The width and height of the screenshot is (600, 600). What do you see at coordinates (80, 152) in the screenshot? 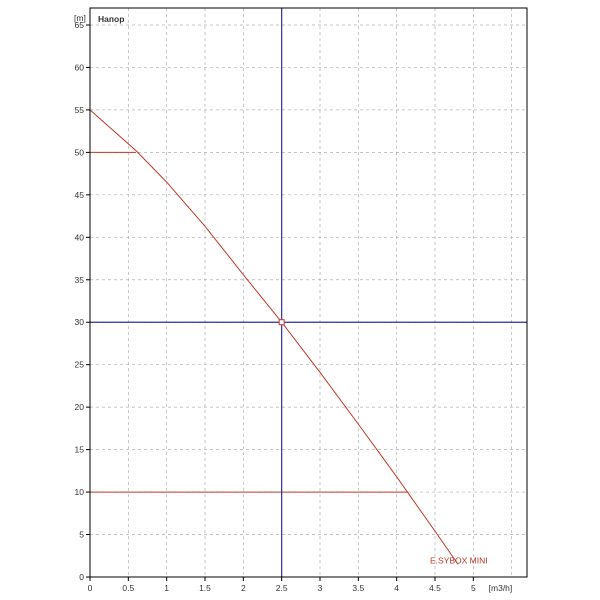
I see `y-tick-label: 50` at bounding box center [80, 152].